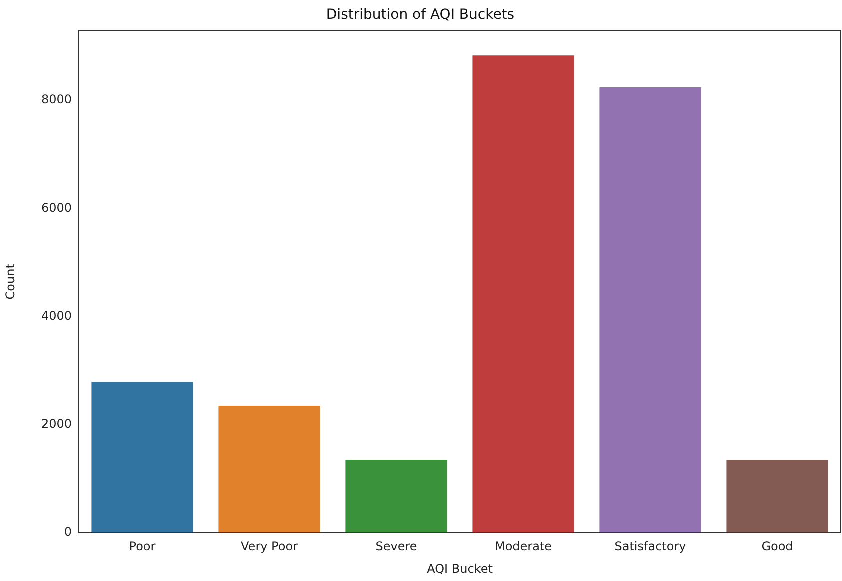 This screenshot has height=581, width=842. I want to click on x-tick-label: Satisfactory, so click(650, 546).